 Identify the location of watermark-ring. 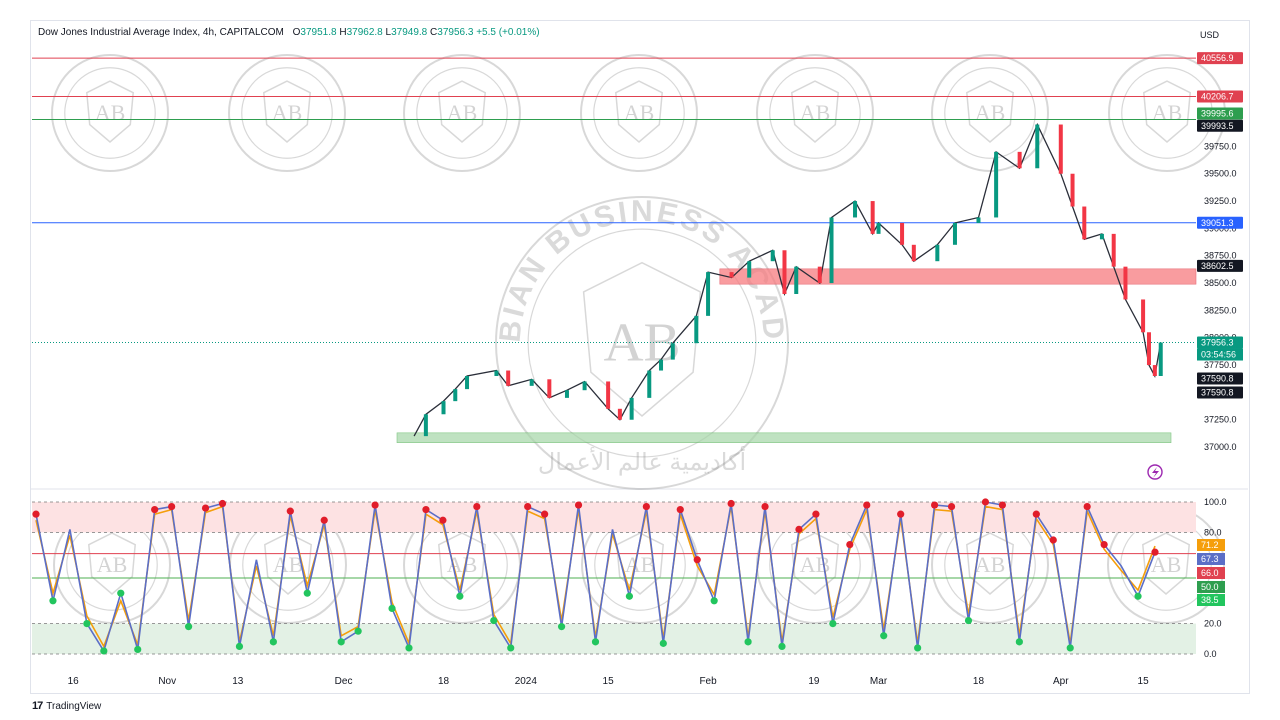
(990, 113).